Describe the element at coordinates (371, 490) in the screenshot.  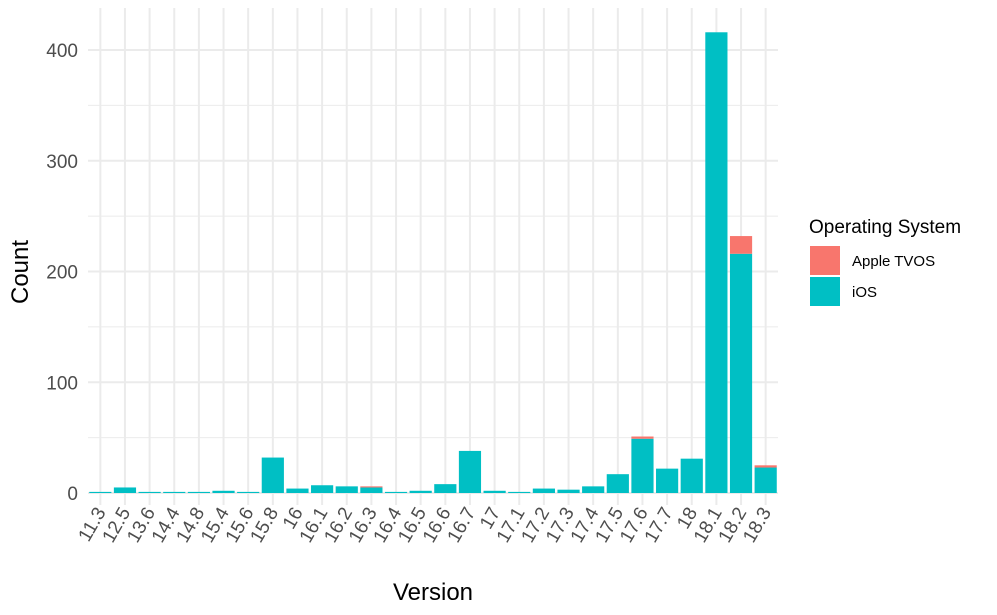
I see `bar-ios-16.3` at that location.